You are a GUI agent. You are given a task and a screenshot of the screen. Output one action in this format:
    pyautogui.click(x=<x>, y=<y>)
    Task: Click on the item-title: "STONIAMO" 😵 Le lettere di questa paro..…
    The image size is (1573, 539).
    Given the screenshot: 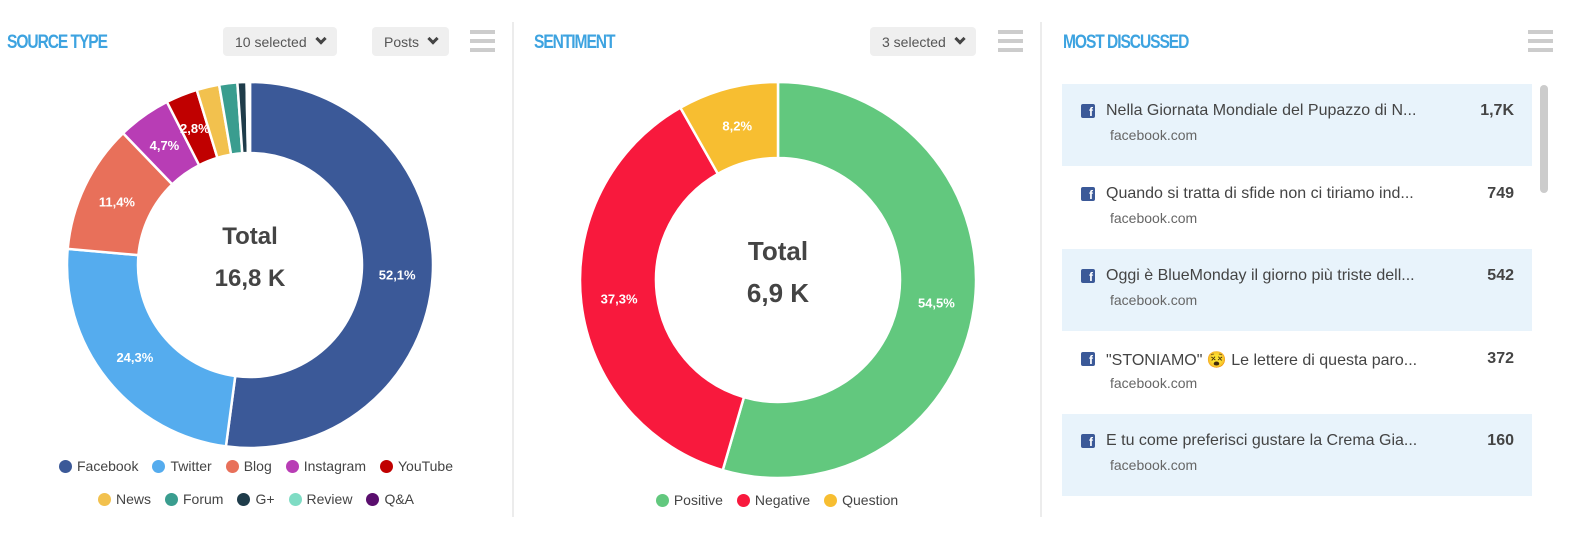 What is the action you would take?
    pyautogui.click(x=1262, y=360)
    